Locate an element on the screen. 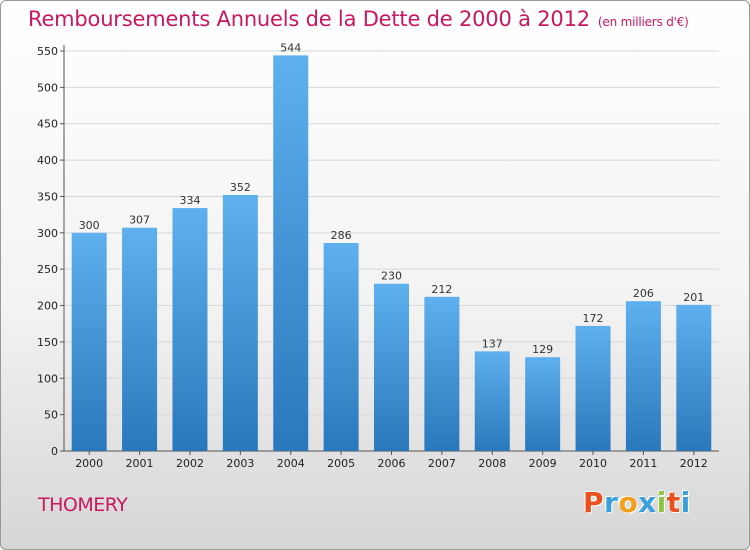  x-tick-label: 2003 is located at coordinates (240, 463).